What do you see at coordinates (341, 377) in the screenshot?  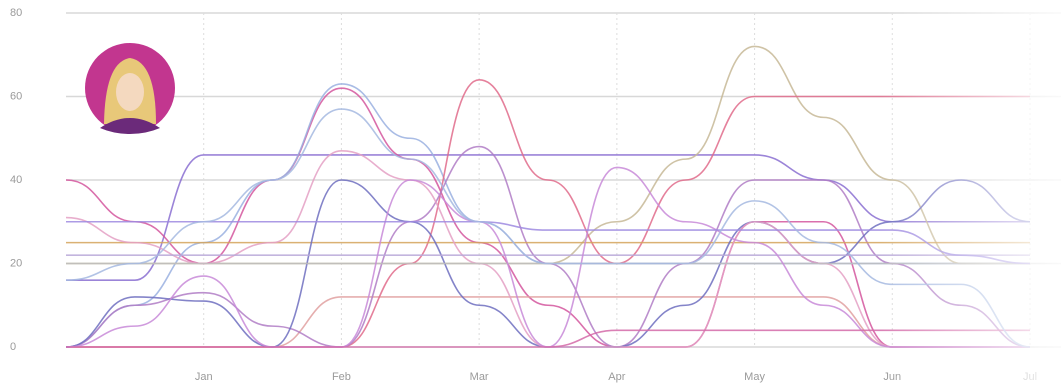 I see `x-tick-label: Feb` at bounding box center [341, 377].